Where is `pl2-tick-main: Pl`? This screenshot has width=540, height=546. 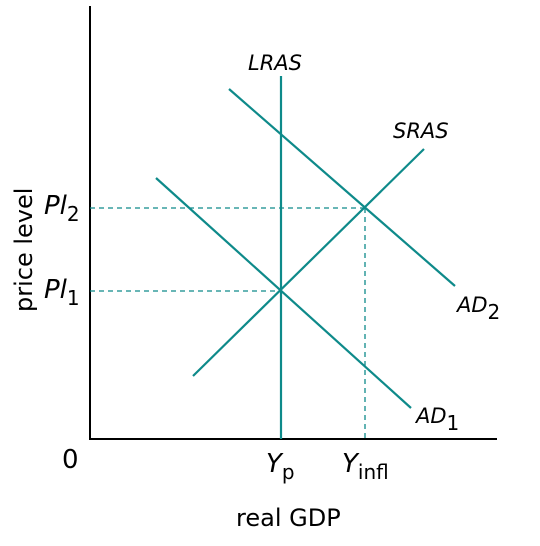 pl2-tick-main: Pl is located at coordinates (56, 206).